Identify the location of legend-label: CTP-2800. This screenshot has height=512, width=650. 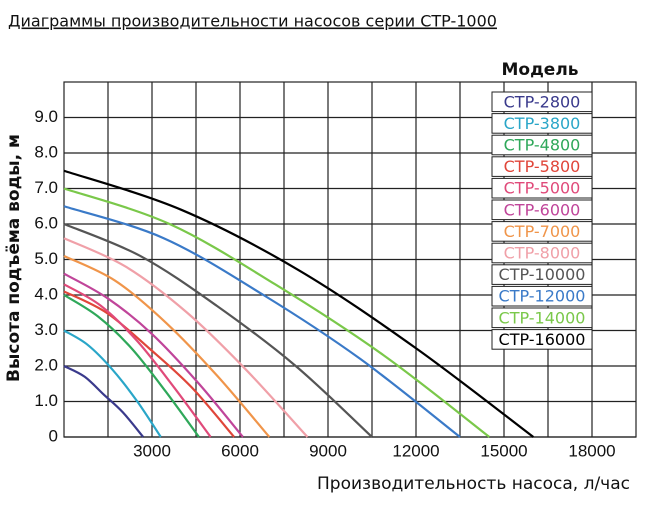
(542, 101).